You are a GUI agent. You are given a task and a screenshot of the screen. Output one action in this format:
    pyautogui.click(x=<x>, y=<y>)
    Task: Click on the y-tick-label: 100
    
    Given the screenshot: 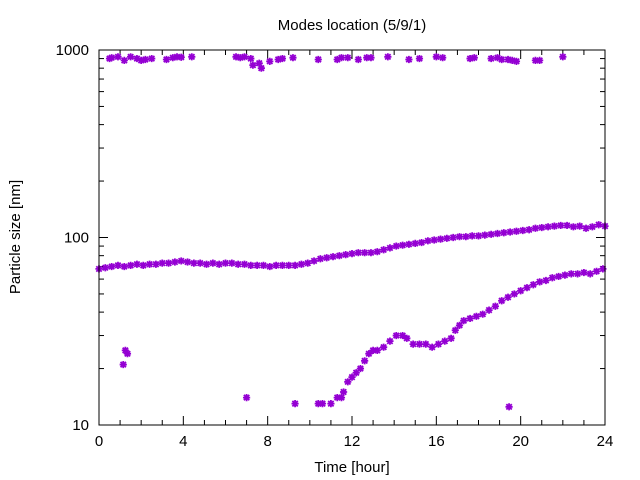 What is the action you would take?
    pyautogui.click(x=76, y=238)
    